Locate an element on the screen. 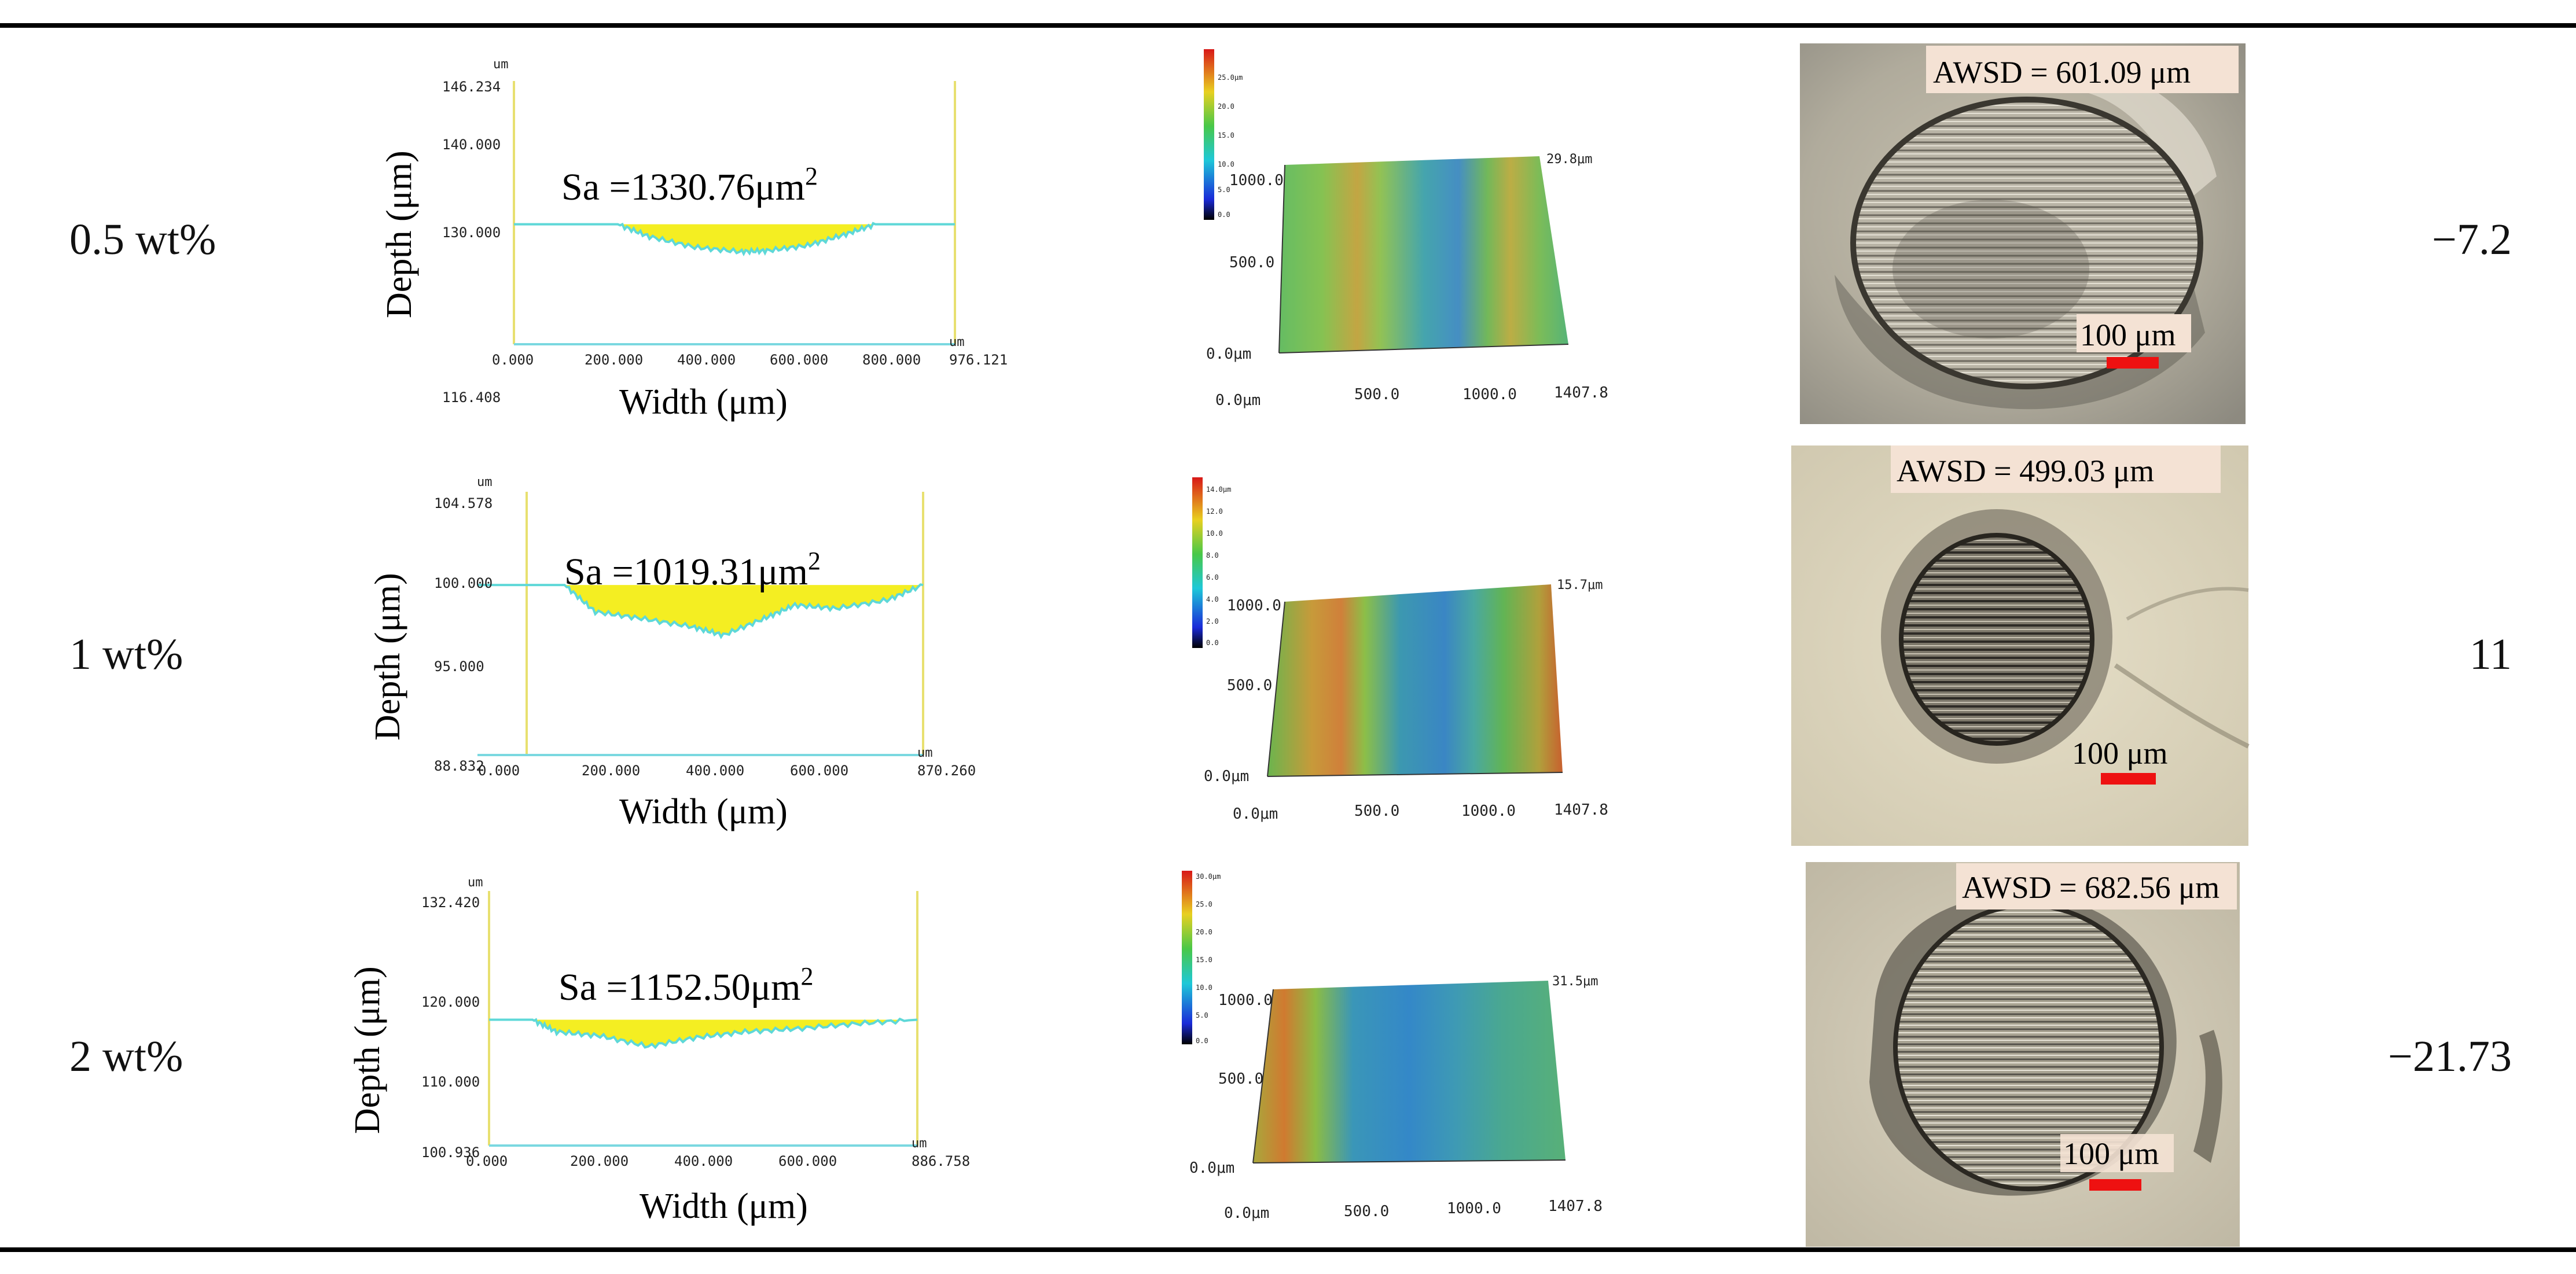  profile-1-xtick-0: 0.000 is located at coordinates (499, 771).